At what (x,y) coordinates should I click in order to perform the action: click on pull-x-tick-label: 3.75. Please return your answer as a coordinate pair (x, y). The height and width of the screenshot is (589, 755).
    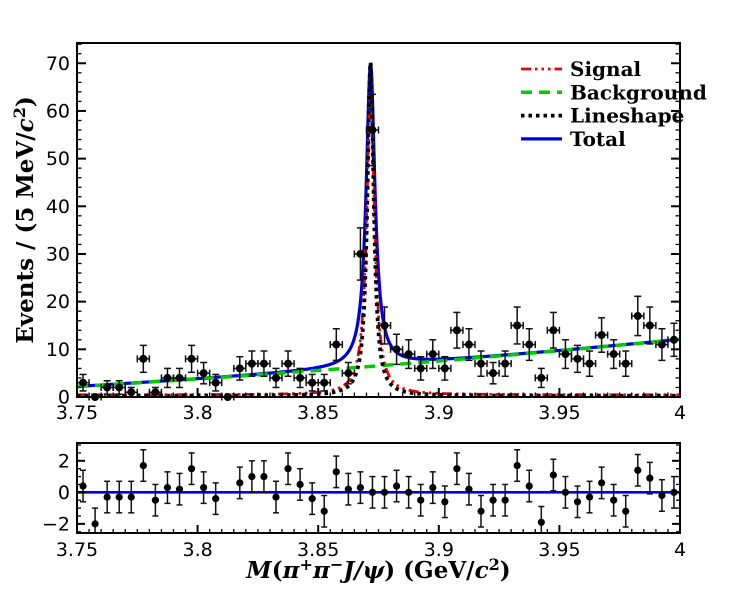
    Looking at the image, I should click on (77, 550).